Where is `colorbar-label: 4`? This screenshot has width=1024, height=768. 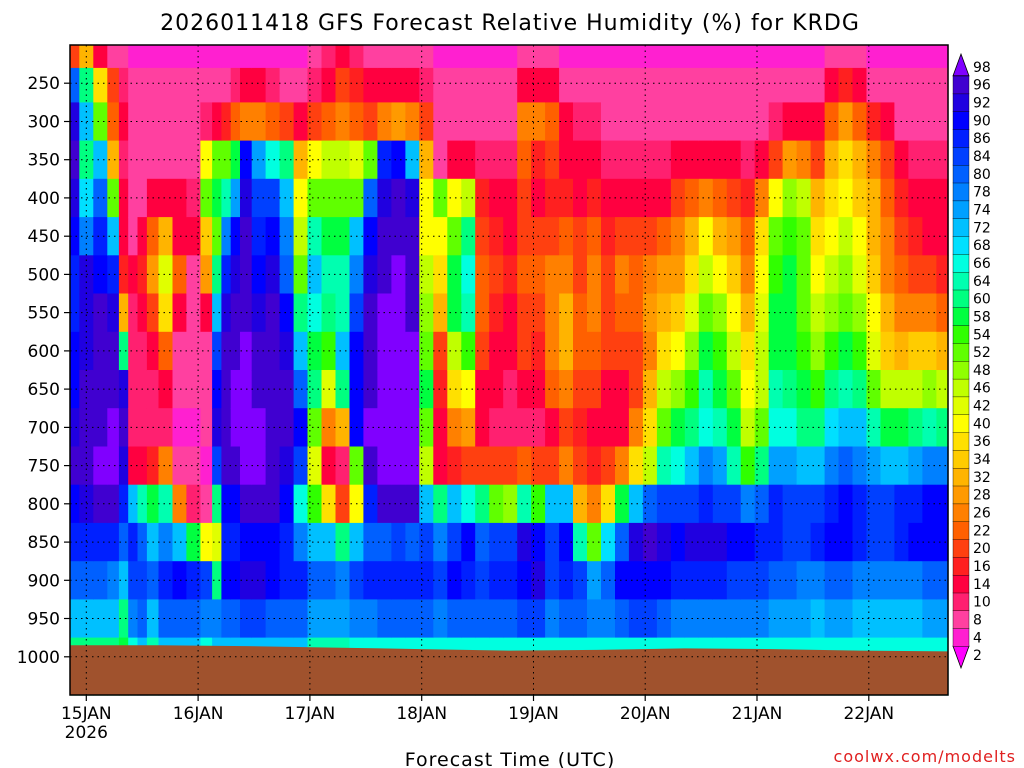 colorbar-label: 4 is located at coordinates (977, 638).